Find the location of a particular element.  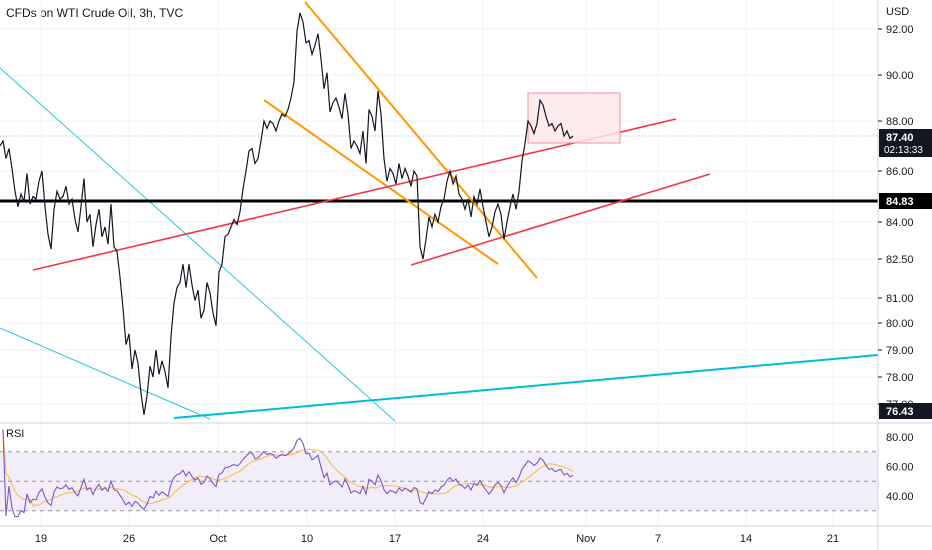

y-tick-label: 92.00 is located at coordinates (900, 30).